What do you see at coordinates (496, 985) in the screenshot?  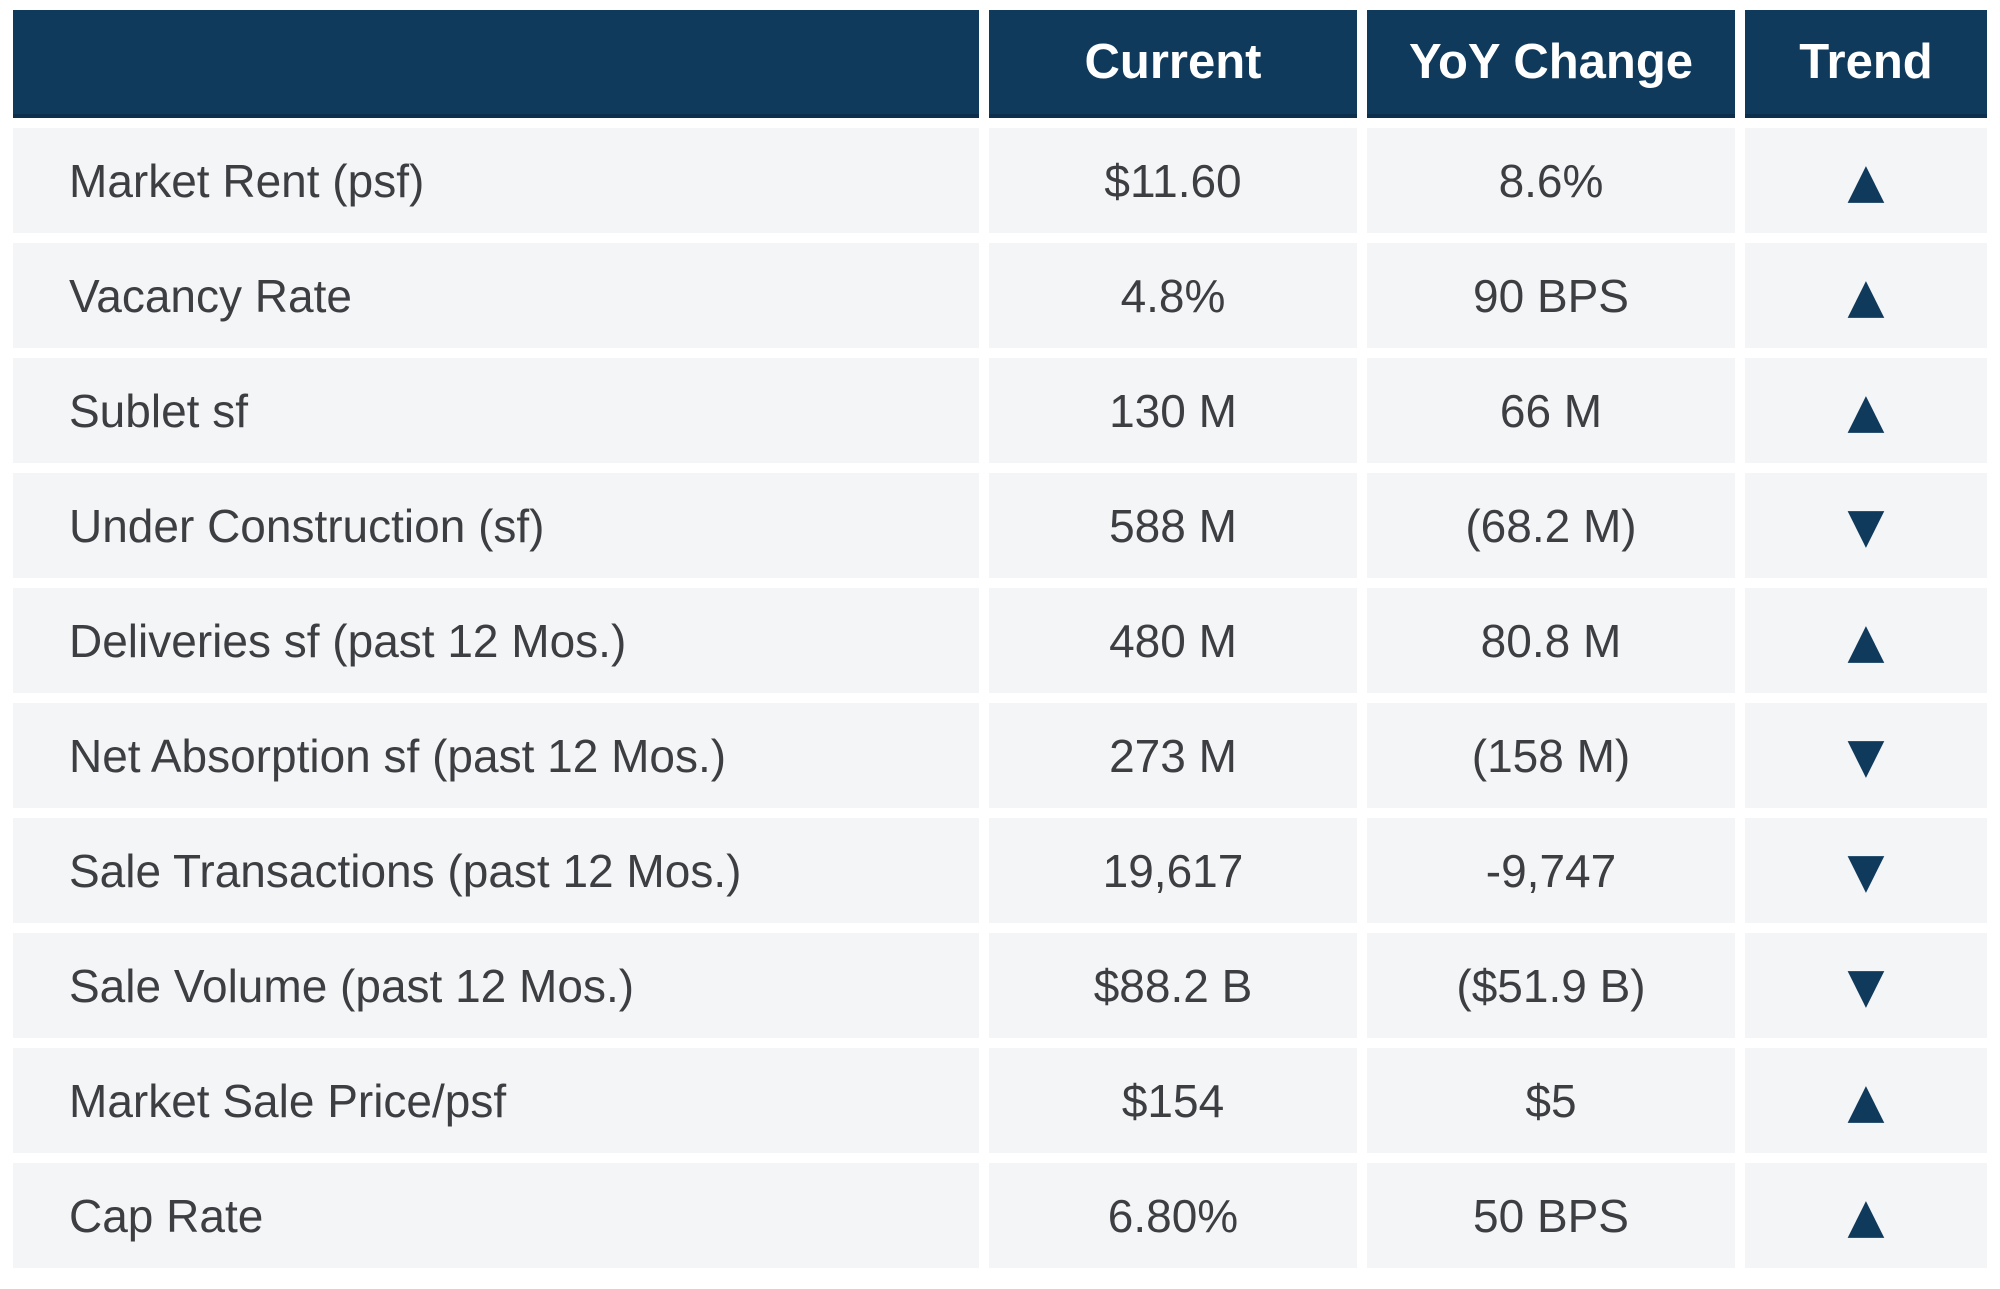 I see `row-label: Sale Volume (past 12 Mos.)` at bounding box center [496, 985].